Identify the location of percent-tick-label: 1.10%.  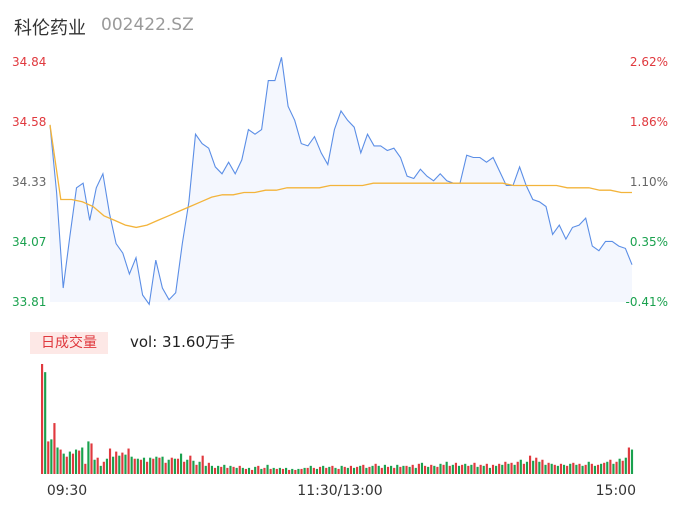
(649, 182).